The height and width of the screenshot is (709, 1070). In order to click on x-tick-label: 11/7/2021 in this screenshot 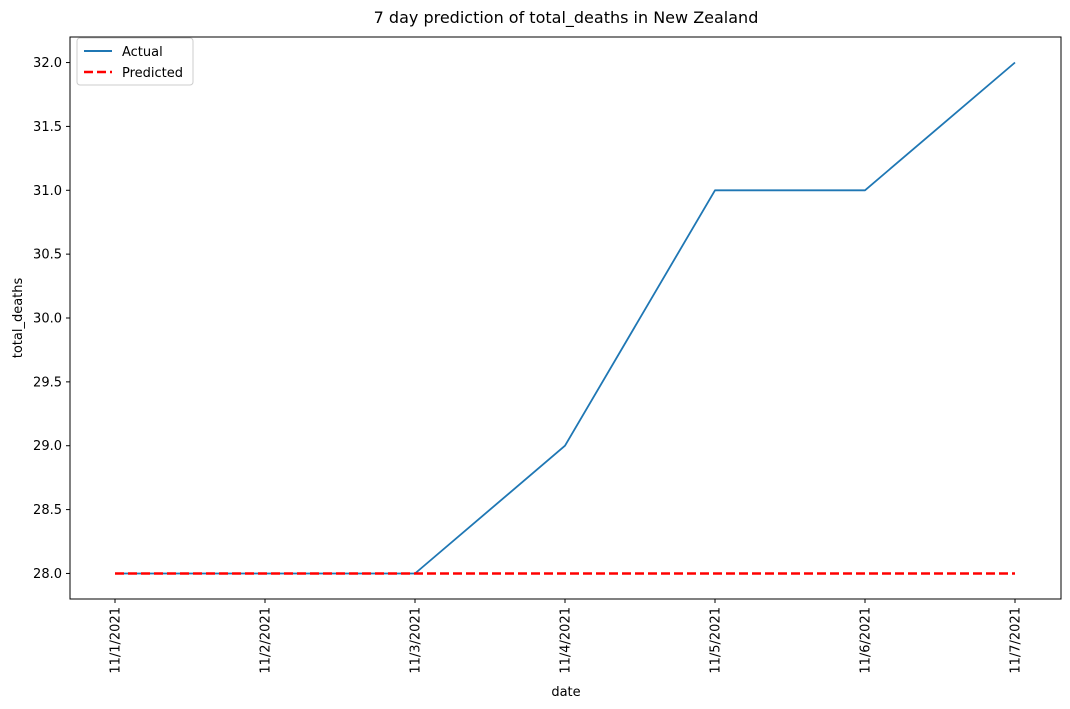, I will do `click(1016, 640)`.